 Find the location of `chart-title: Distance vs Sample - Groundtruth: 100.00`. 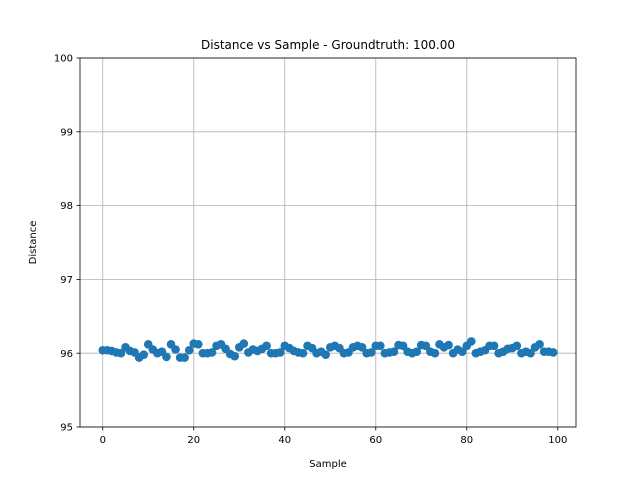

chart-title: Distance vs Sample - Groundtruth: 100.00 is located at coordinates (328, 45).